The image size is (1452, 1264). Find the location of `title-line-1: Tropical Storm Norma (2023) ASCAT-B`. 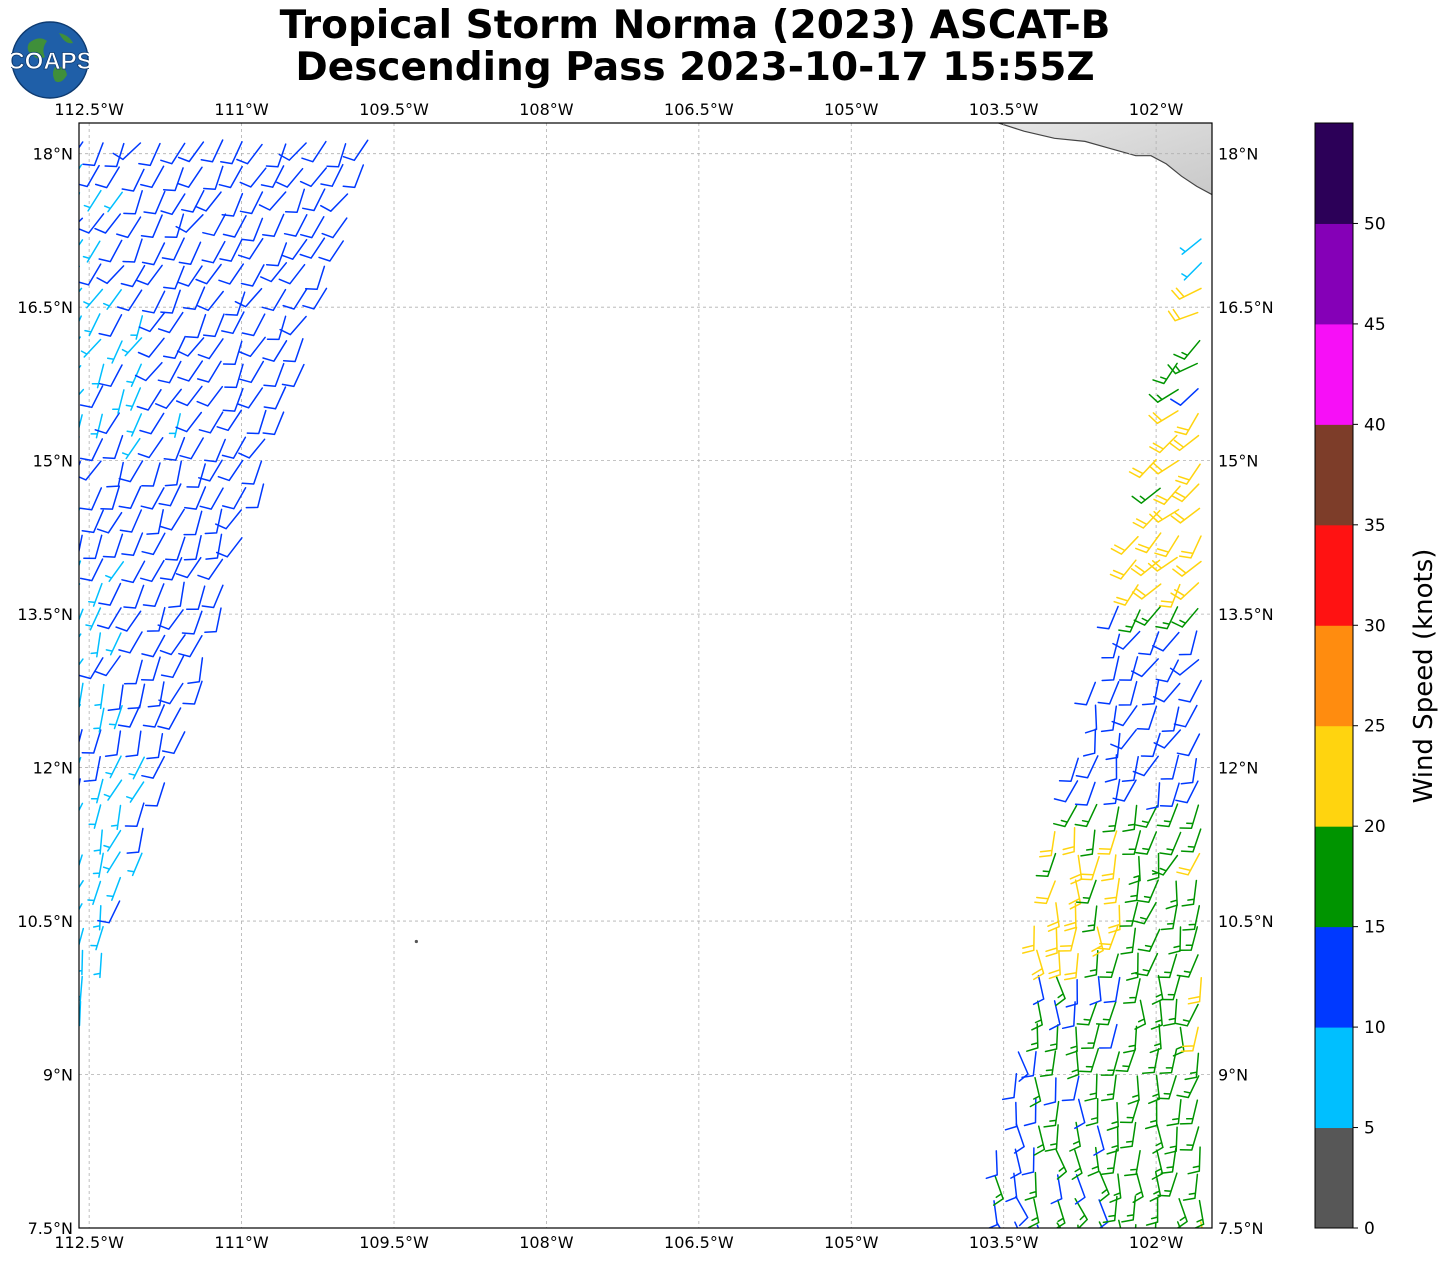

title-line-1: Tropical Storm Norma (2023) ASCAT-B is located at coordinates (695, 25).